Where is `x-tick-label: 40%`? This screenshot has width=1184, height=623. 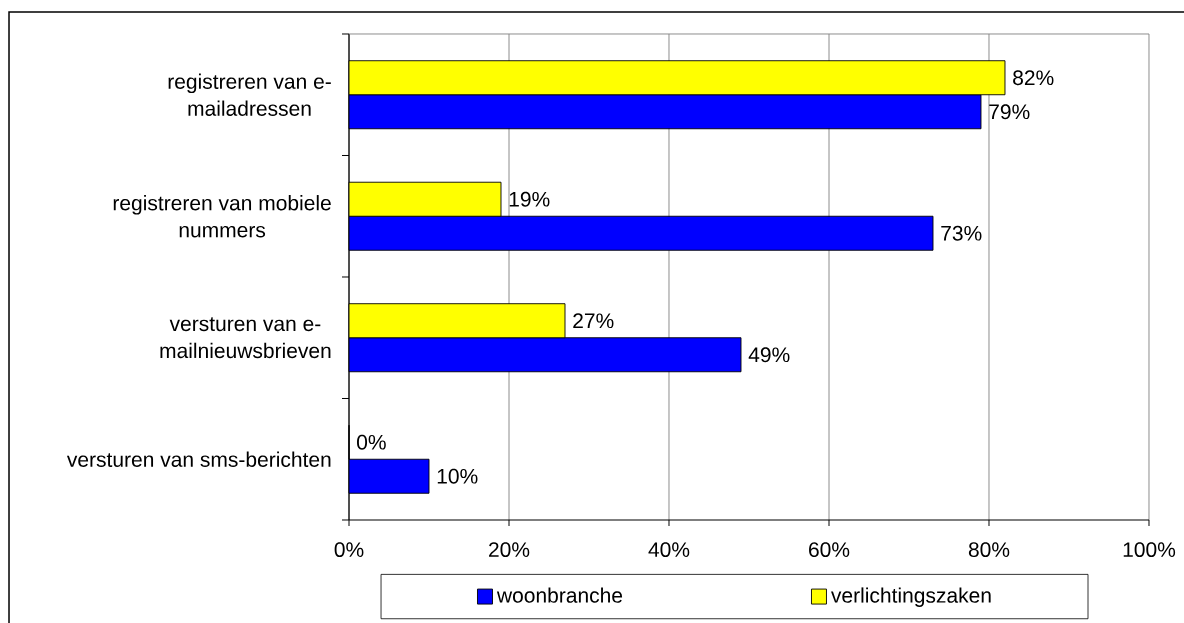
x-tick-label: 40% is located at coordinates (669, 550).